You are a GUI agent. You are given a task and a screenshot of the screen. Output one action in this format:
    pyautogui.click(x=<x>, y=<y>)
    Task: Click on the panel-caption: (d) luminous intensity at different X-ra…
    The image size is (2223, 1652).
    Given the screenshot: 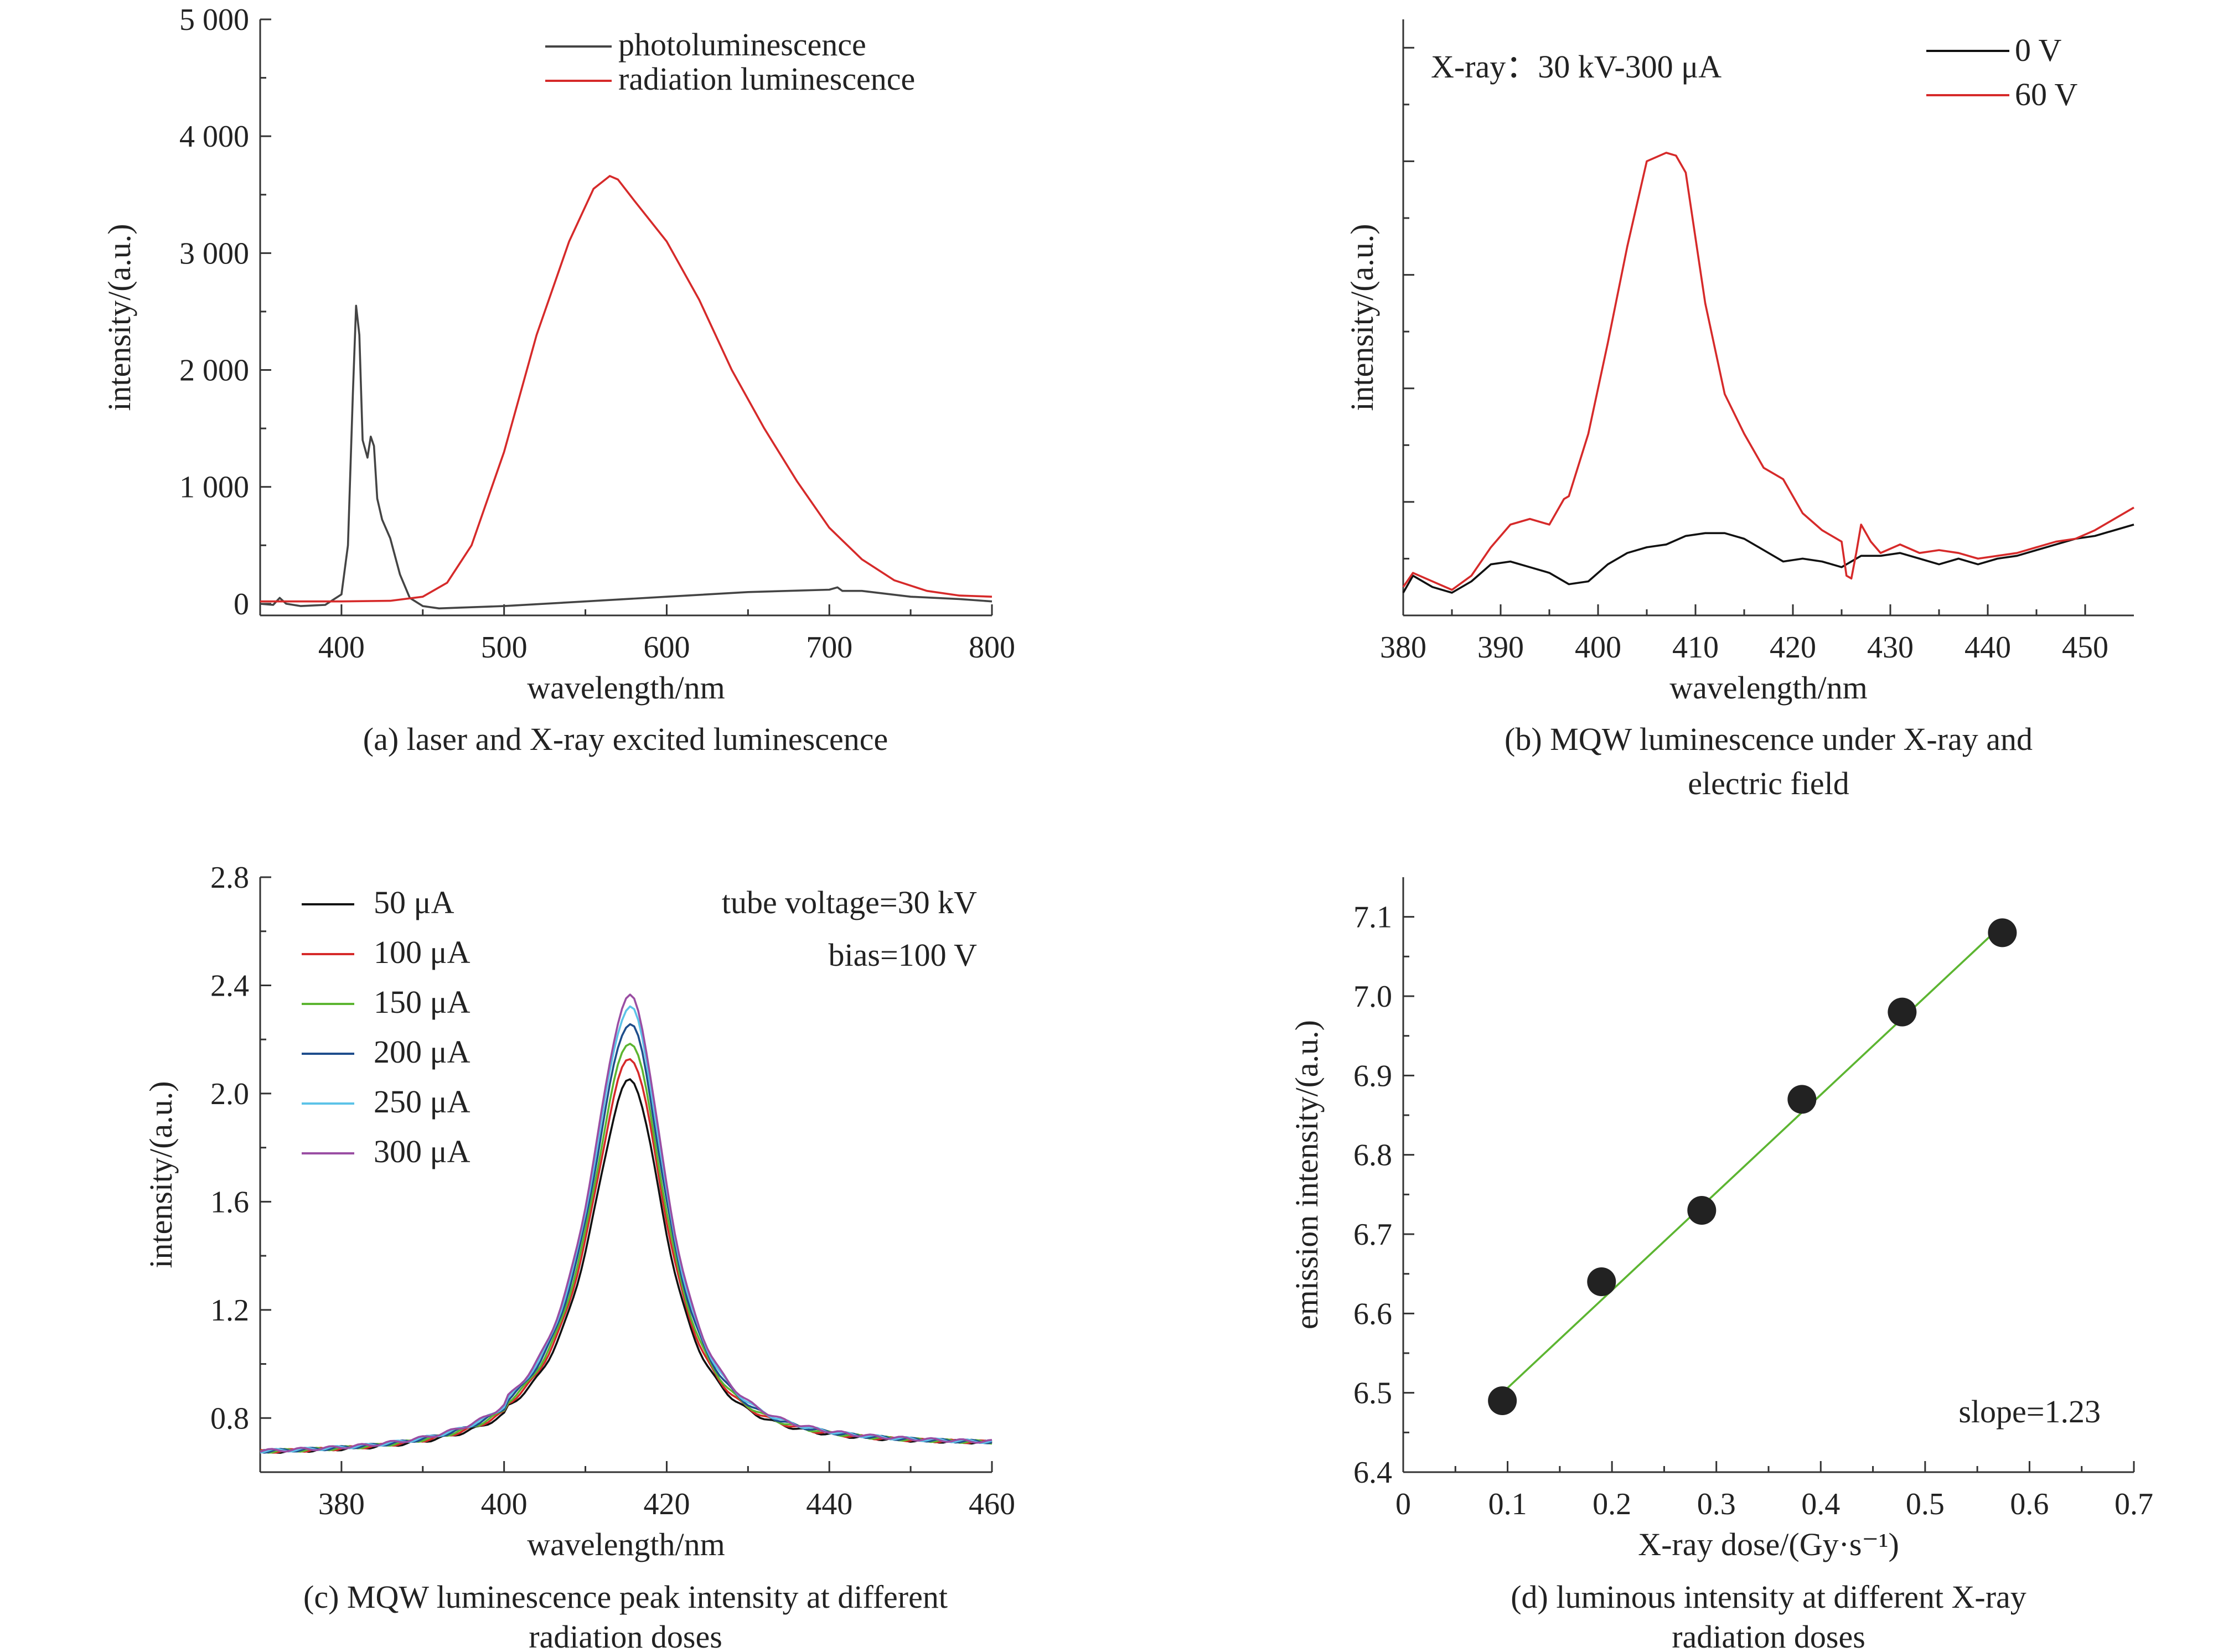 What is the action you would take?
    pyautogui.click(x=1768, y=1597)
    